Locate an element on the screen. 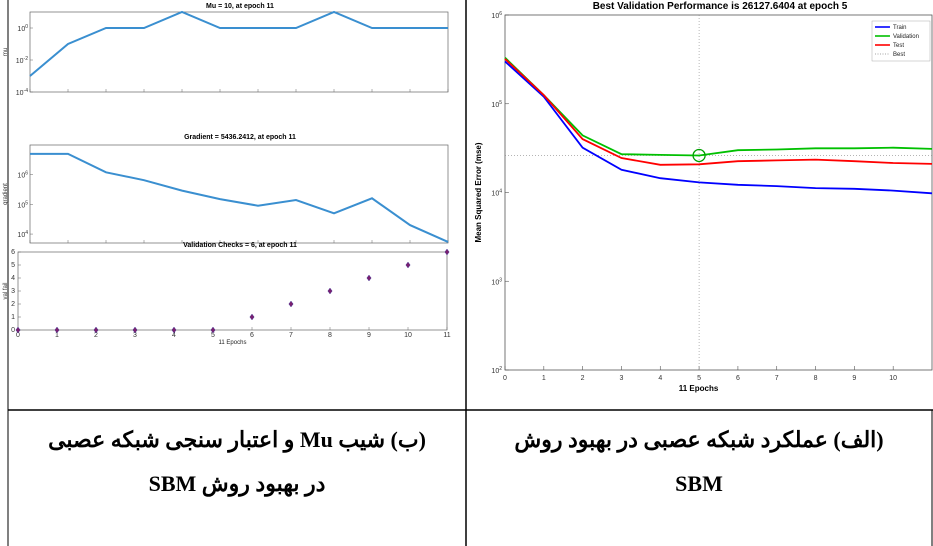 The width and height of the screenshot is (933, 546). caption-right-line1: (الف) عملکرد شبکه عصبی در بهبود روش is located at coordinates (699, 439).